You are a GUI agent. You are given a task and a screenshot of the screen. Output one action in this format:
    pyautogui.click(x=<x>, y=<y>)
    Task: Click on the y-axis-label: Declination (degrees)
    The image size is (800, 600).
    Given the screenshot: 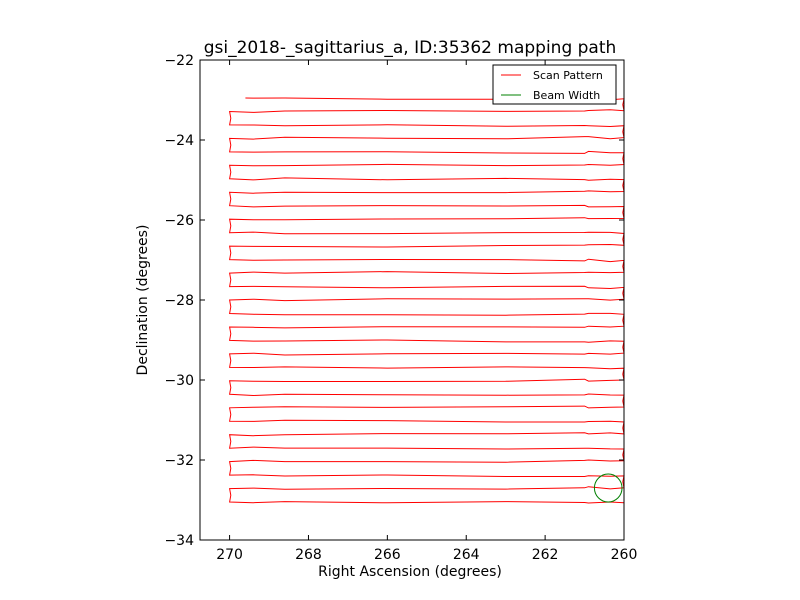 What is the action you would take?
    pyautogui.click(x=143, y=300)
    